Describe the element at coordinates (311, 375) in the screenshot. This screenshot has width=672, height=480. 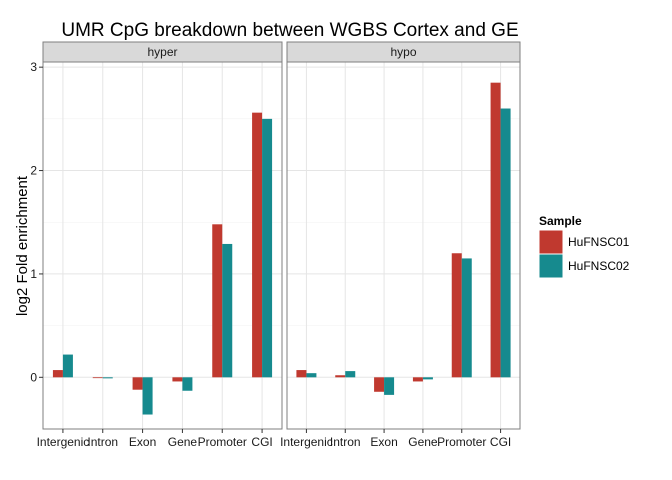
I see `bar-hypo-HuFNSC02-Intergenic` at that location.